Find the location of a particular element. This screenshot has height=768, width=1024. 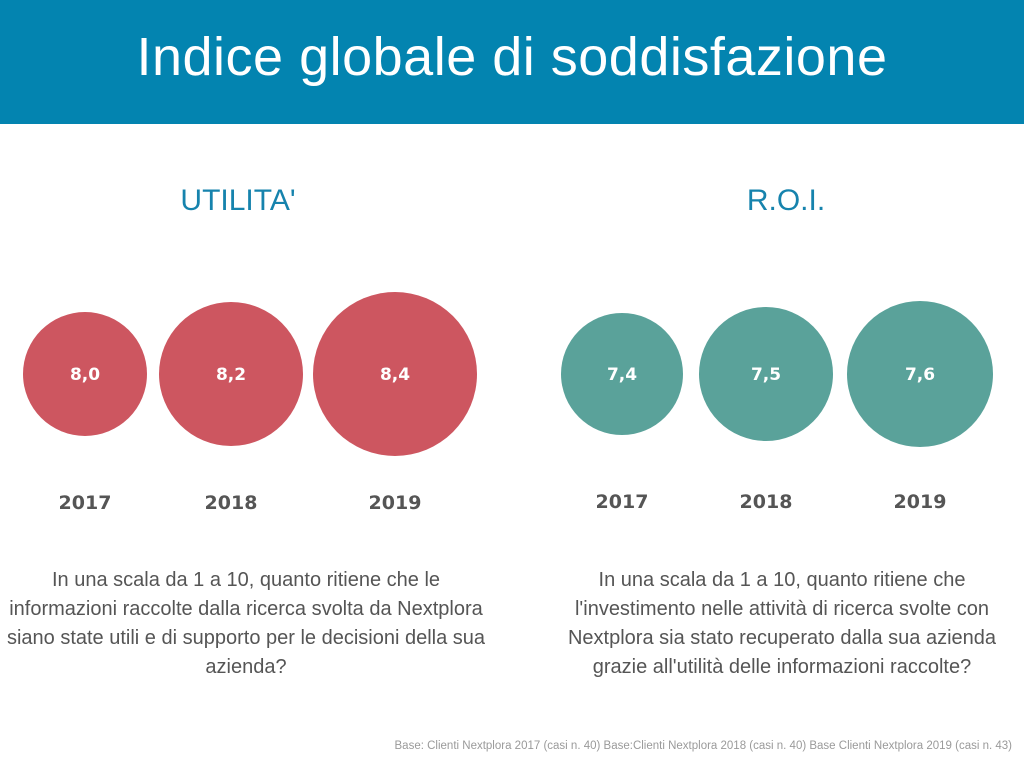

bubble-1-2018 is located at coordinates (766, 374).